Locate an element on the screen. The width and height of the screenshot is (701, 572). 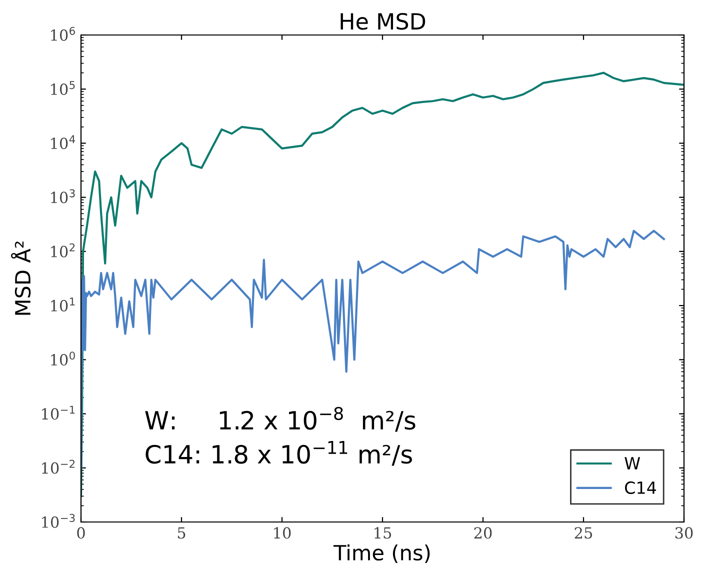
y-tick-label: 10$^{6}$ is located at coordinates (63, 33).